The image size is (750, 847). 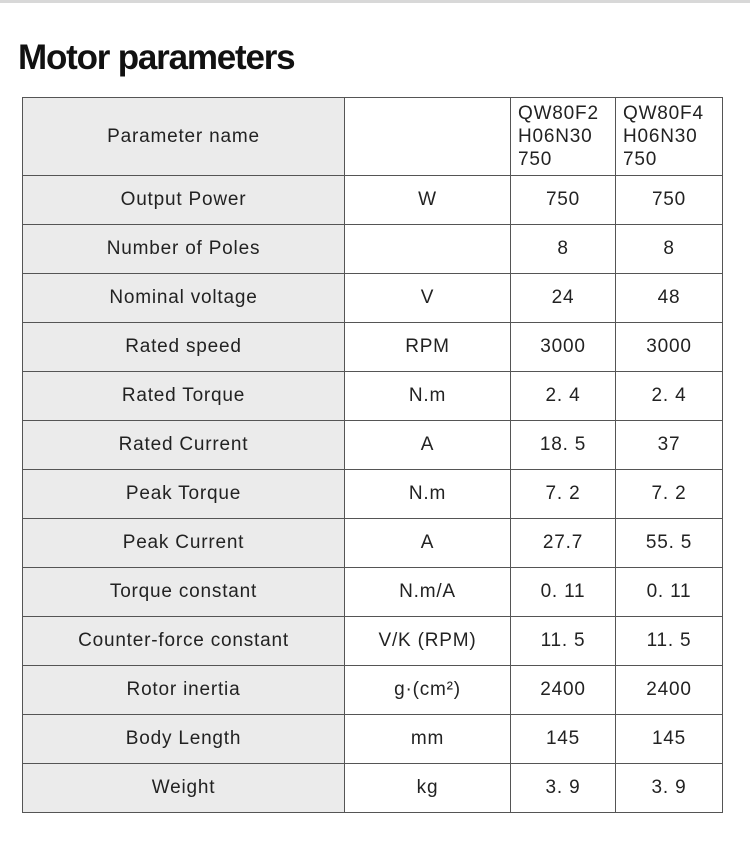 I want to click on parameter-name: Peak Current, so click(x=183, y=543).